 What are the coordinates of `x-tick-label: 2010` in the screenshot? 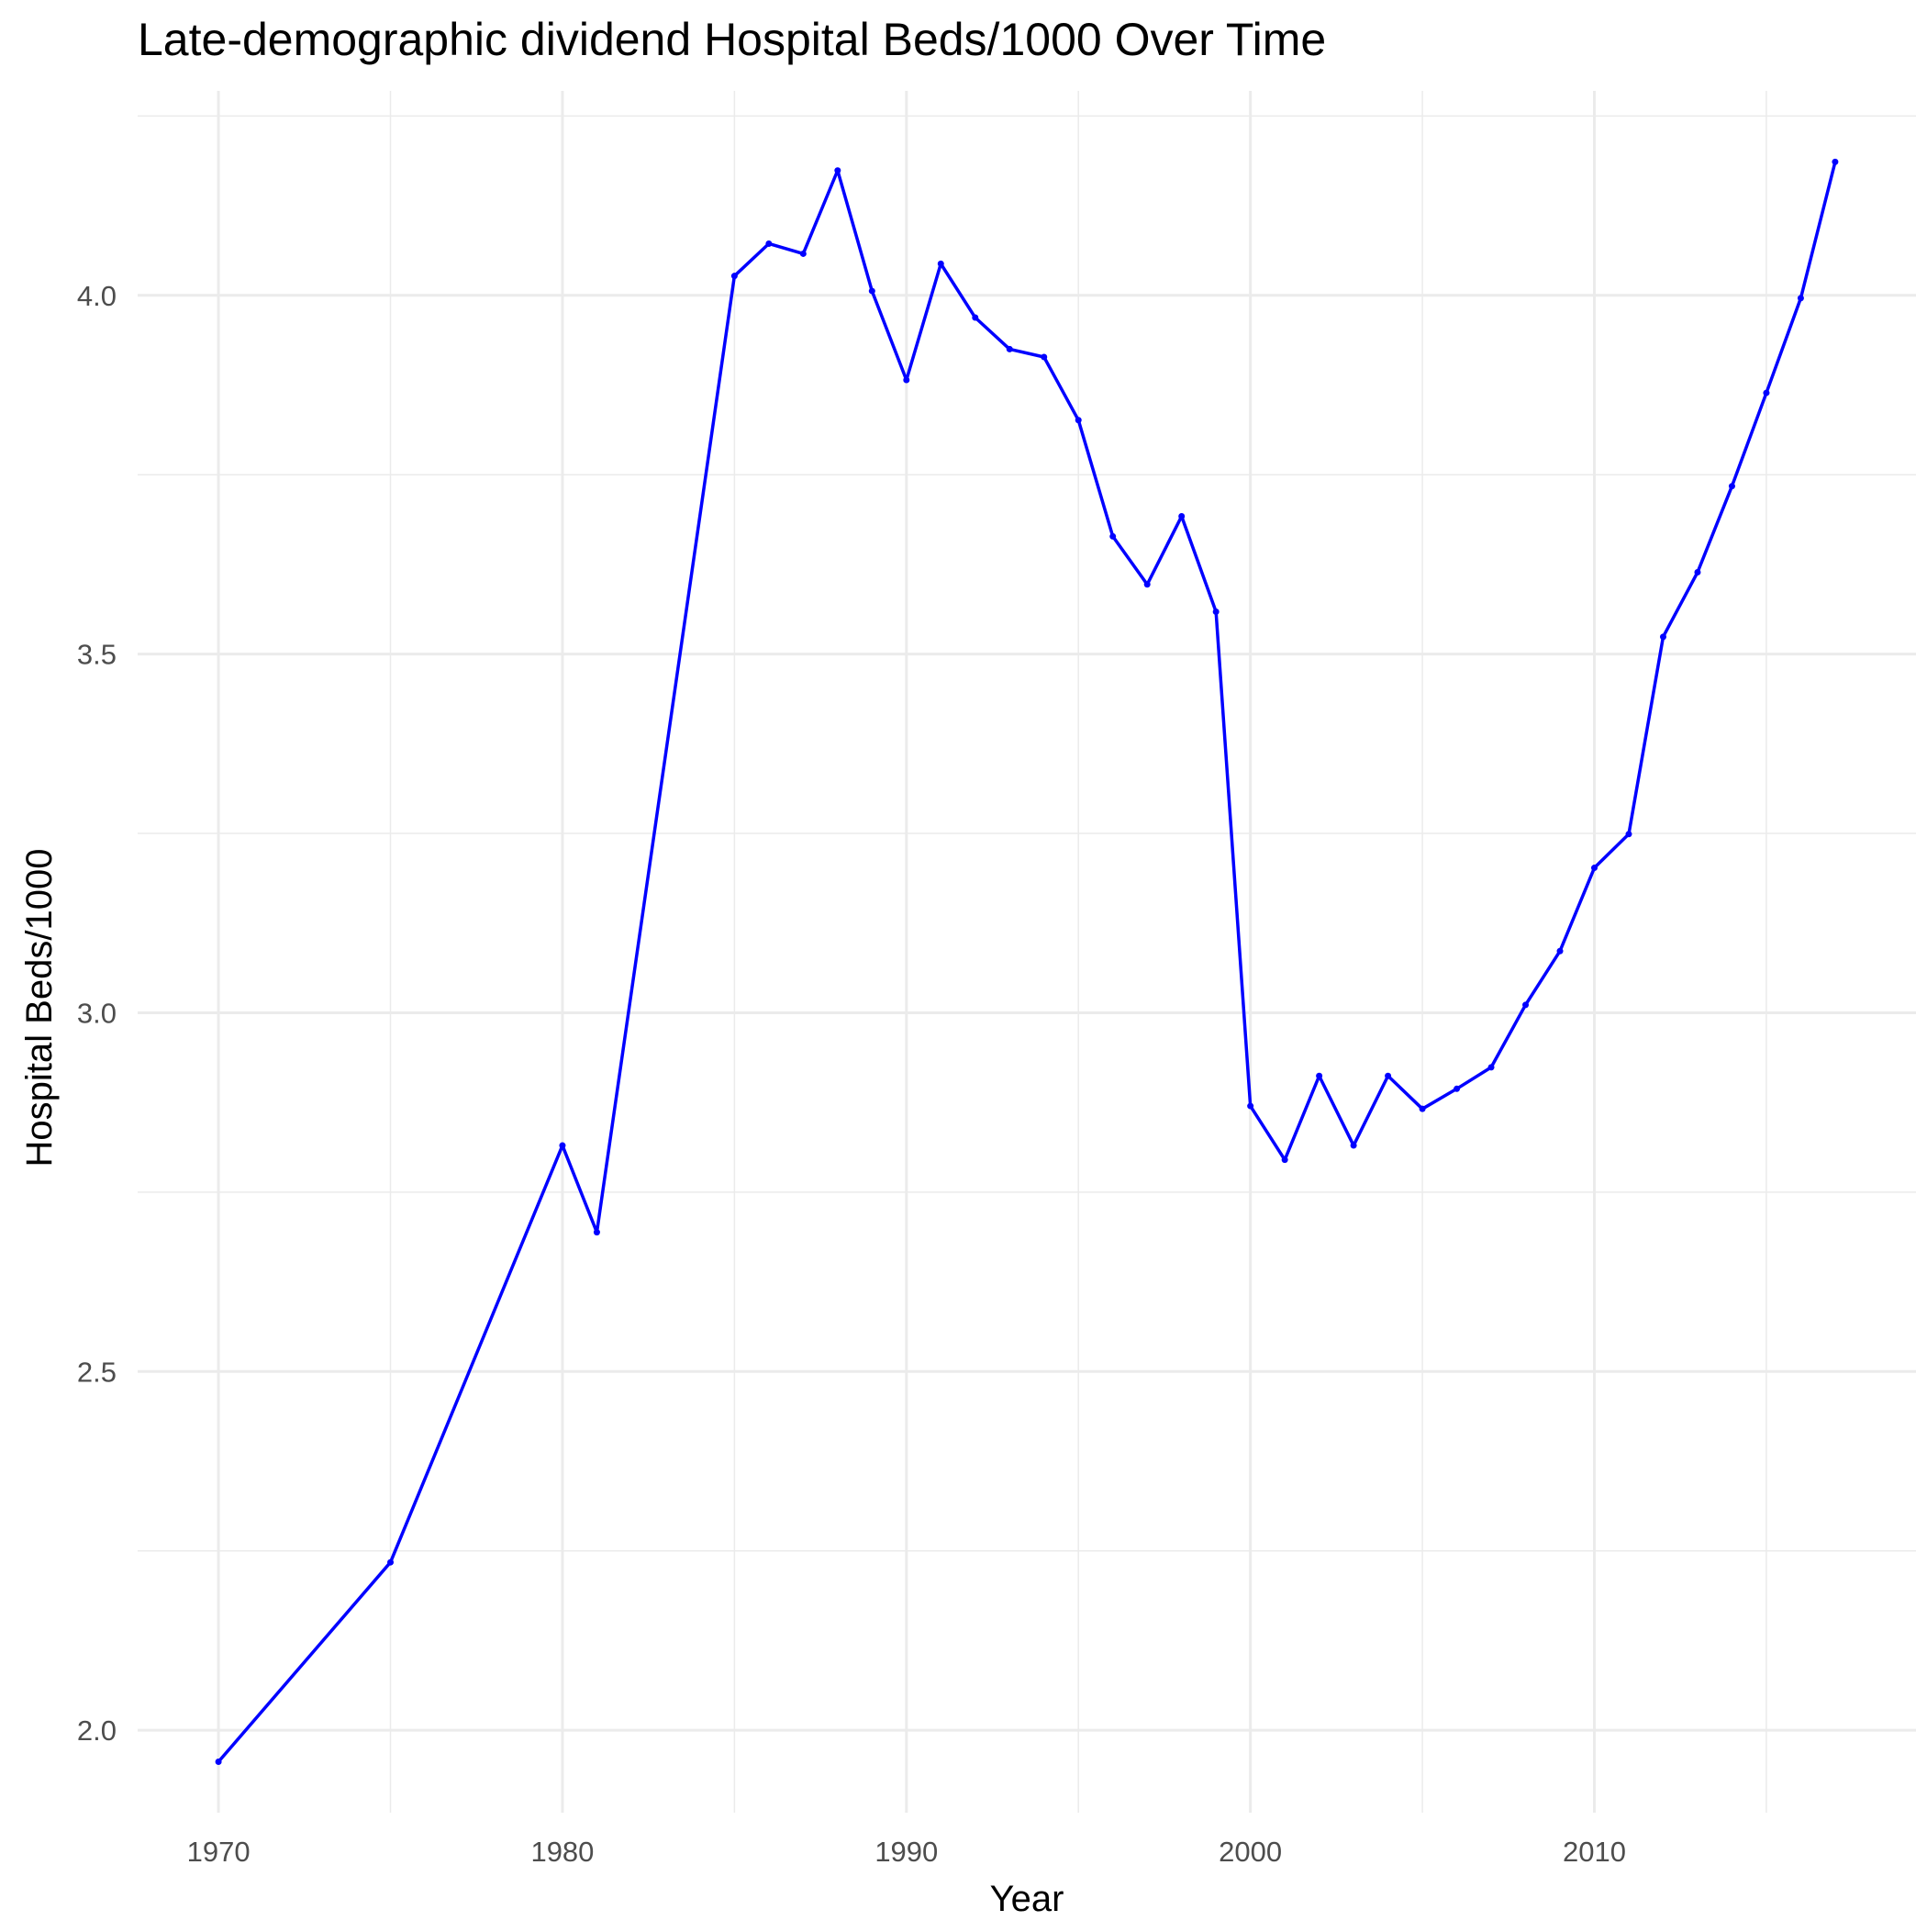 It's located at (1594, 1852).